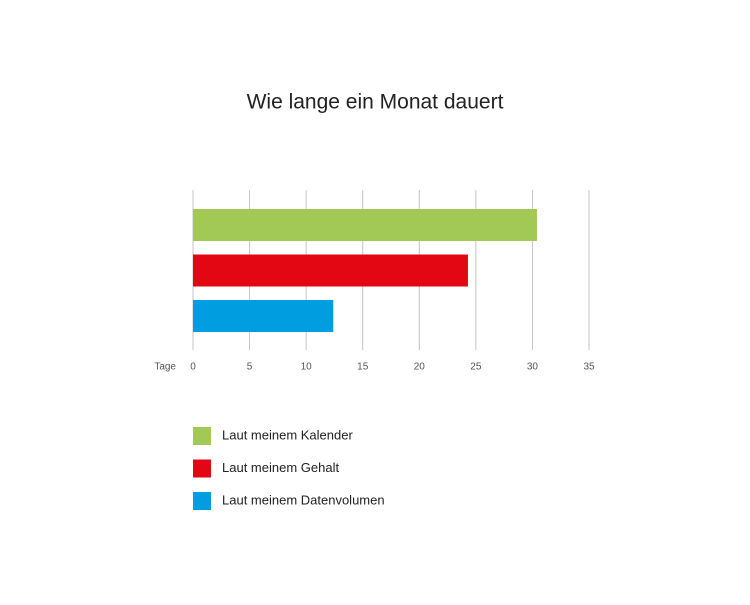 The height and width of the screenshot is (605, 750). I want to click on legend-label: Laut meinem Kalender, so click(287, 434).